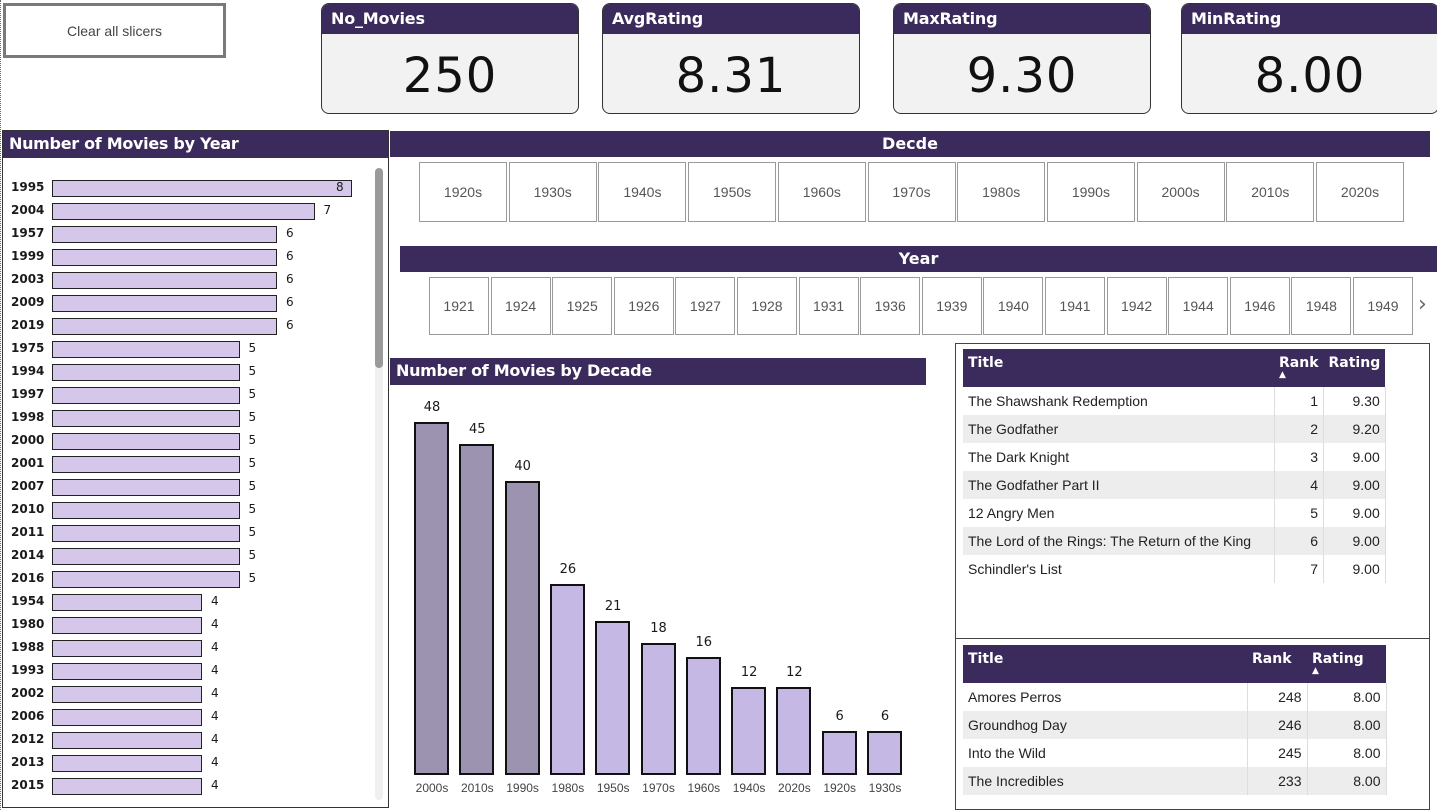 The height and width of the screenshot is (810, 1437). I want to click on year-bar-row: 1993 4, so click(188, 671).